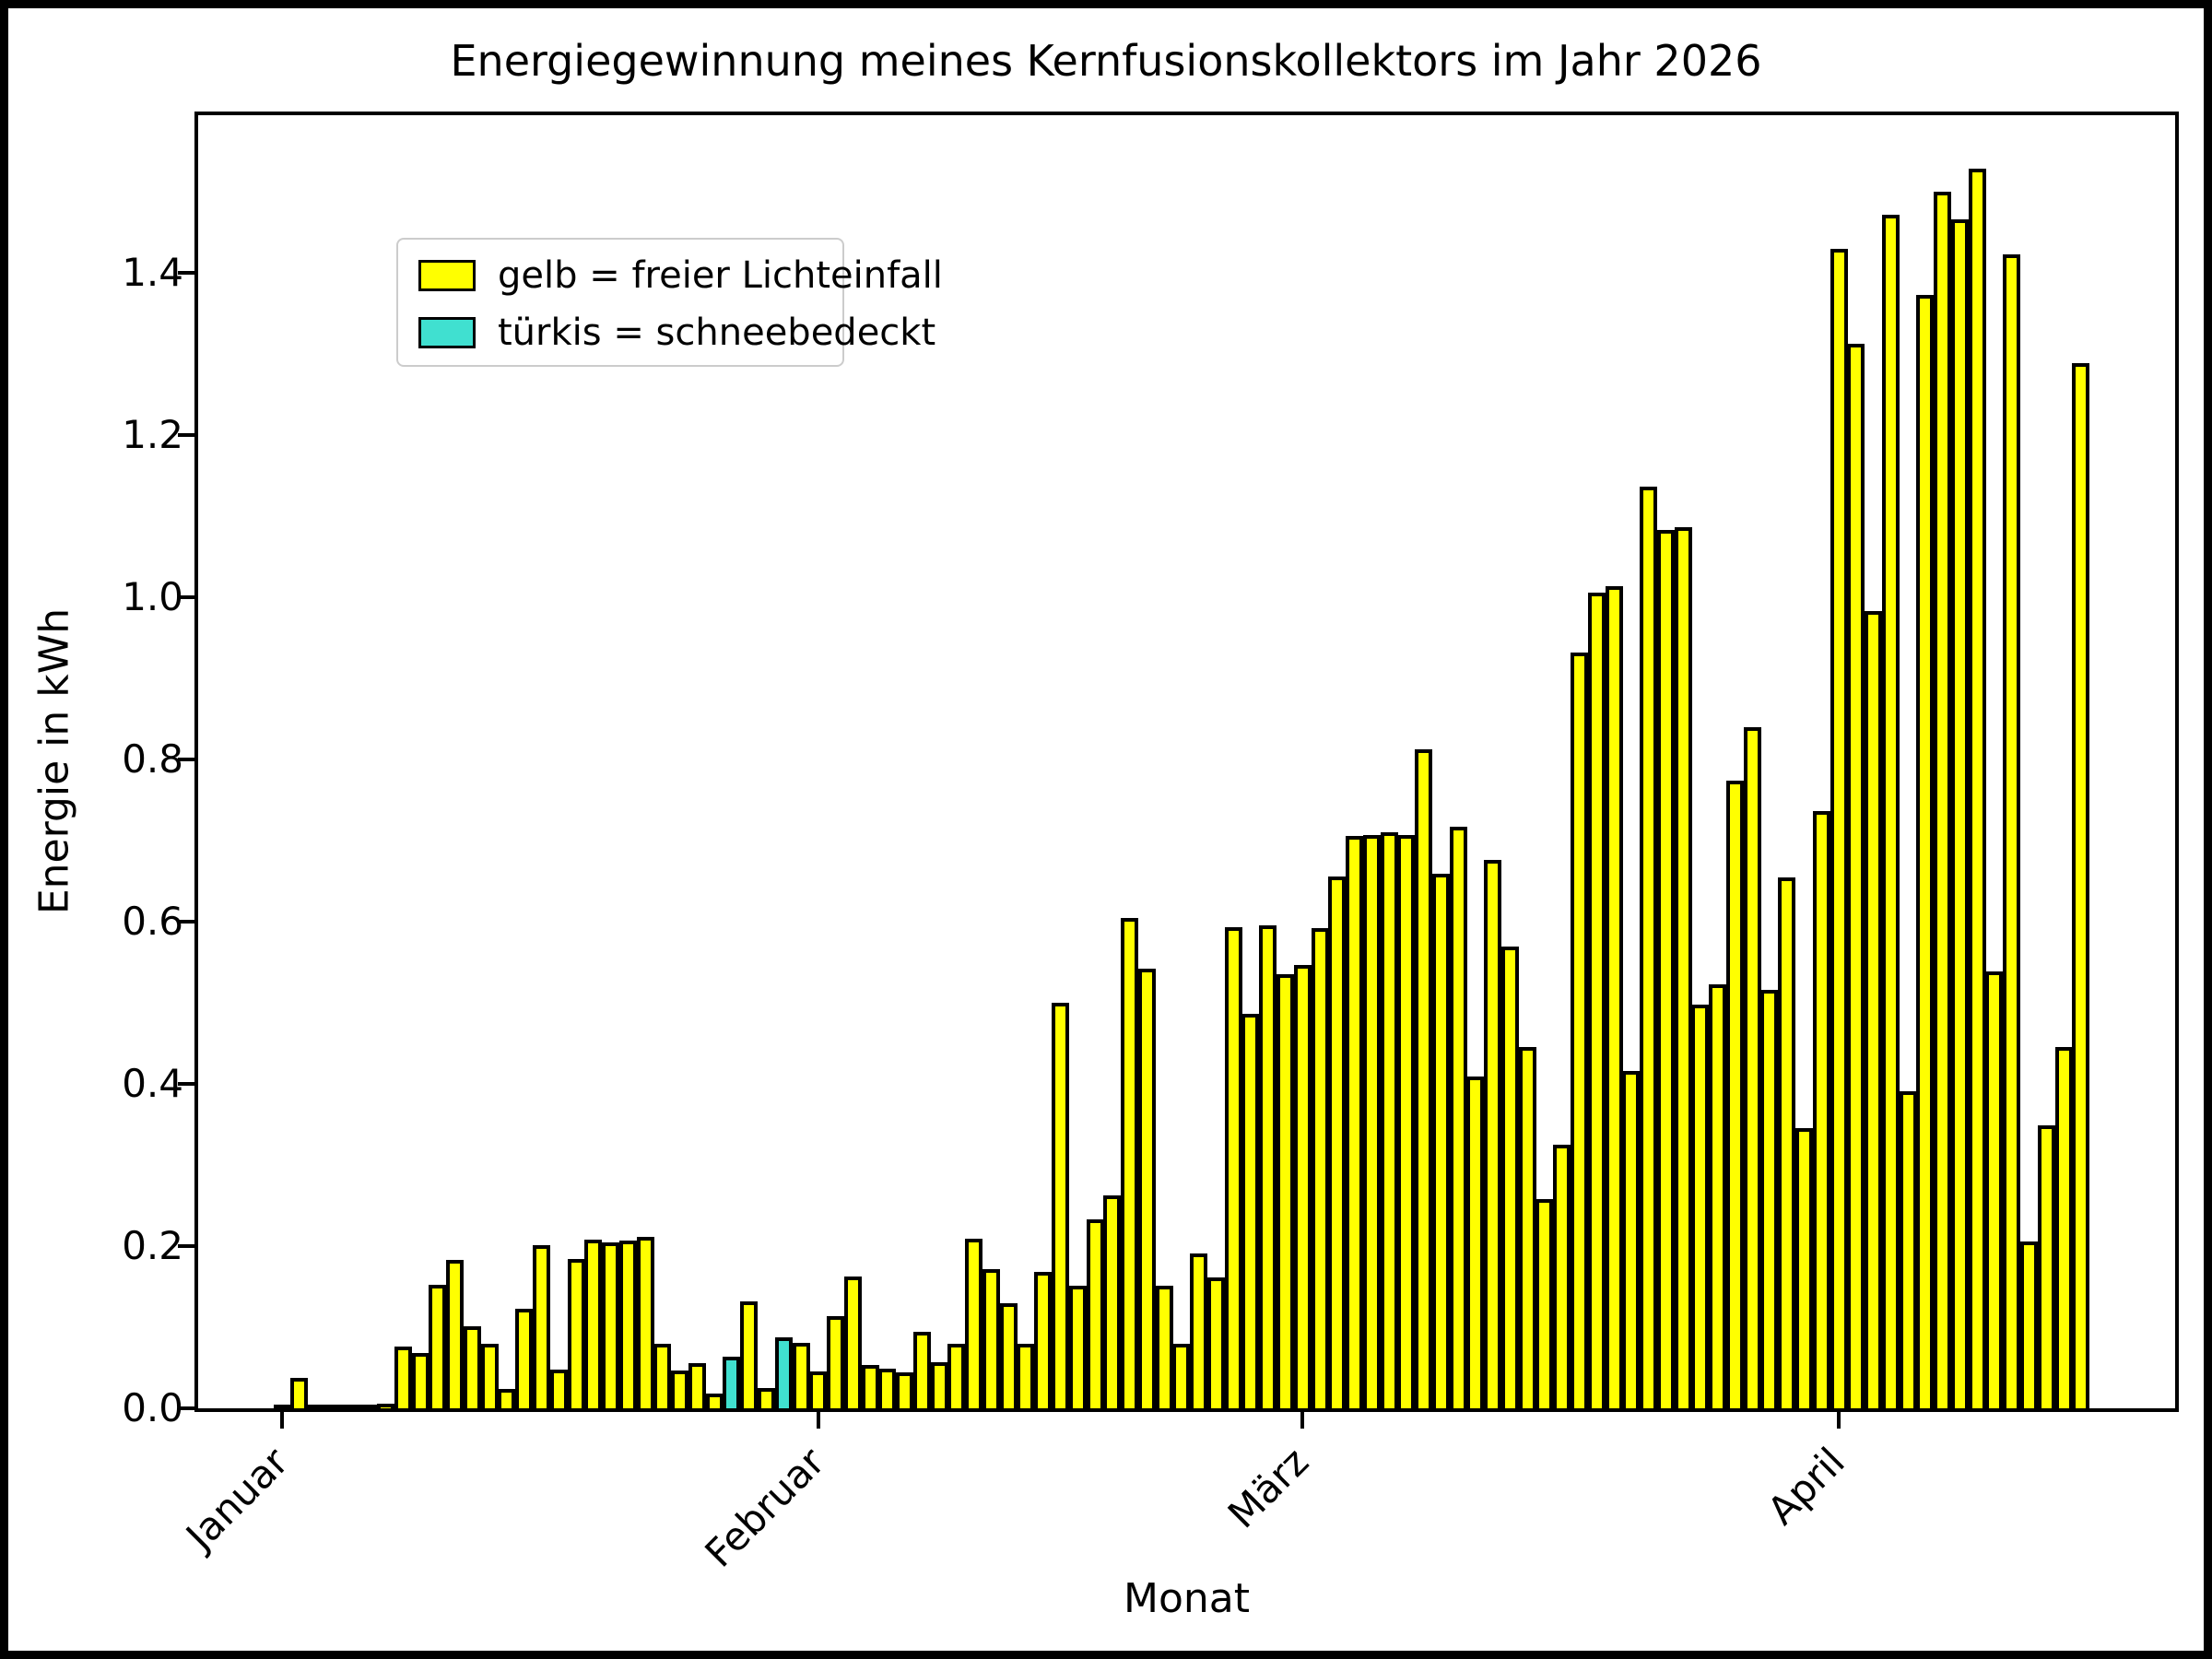  Describe the element at coordinates (186, 1083) in the screenshot. I see `y-tick-0.4` at that location.